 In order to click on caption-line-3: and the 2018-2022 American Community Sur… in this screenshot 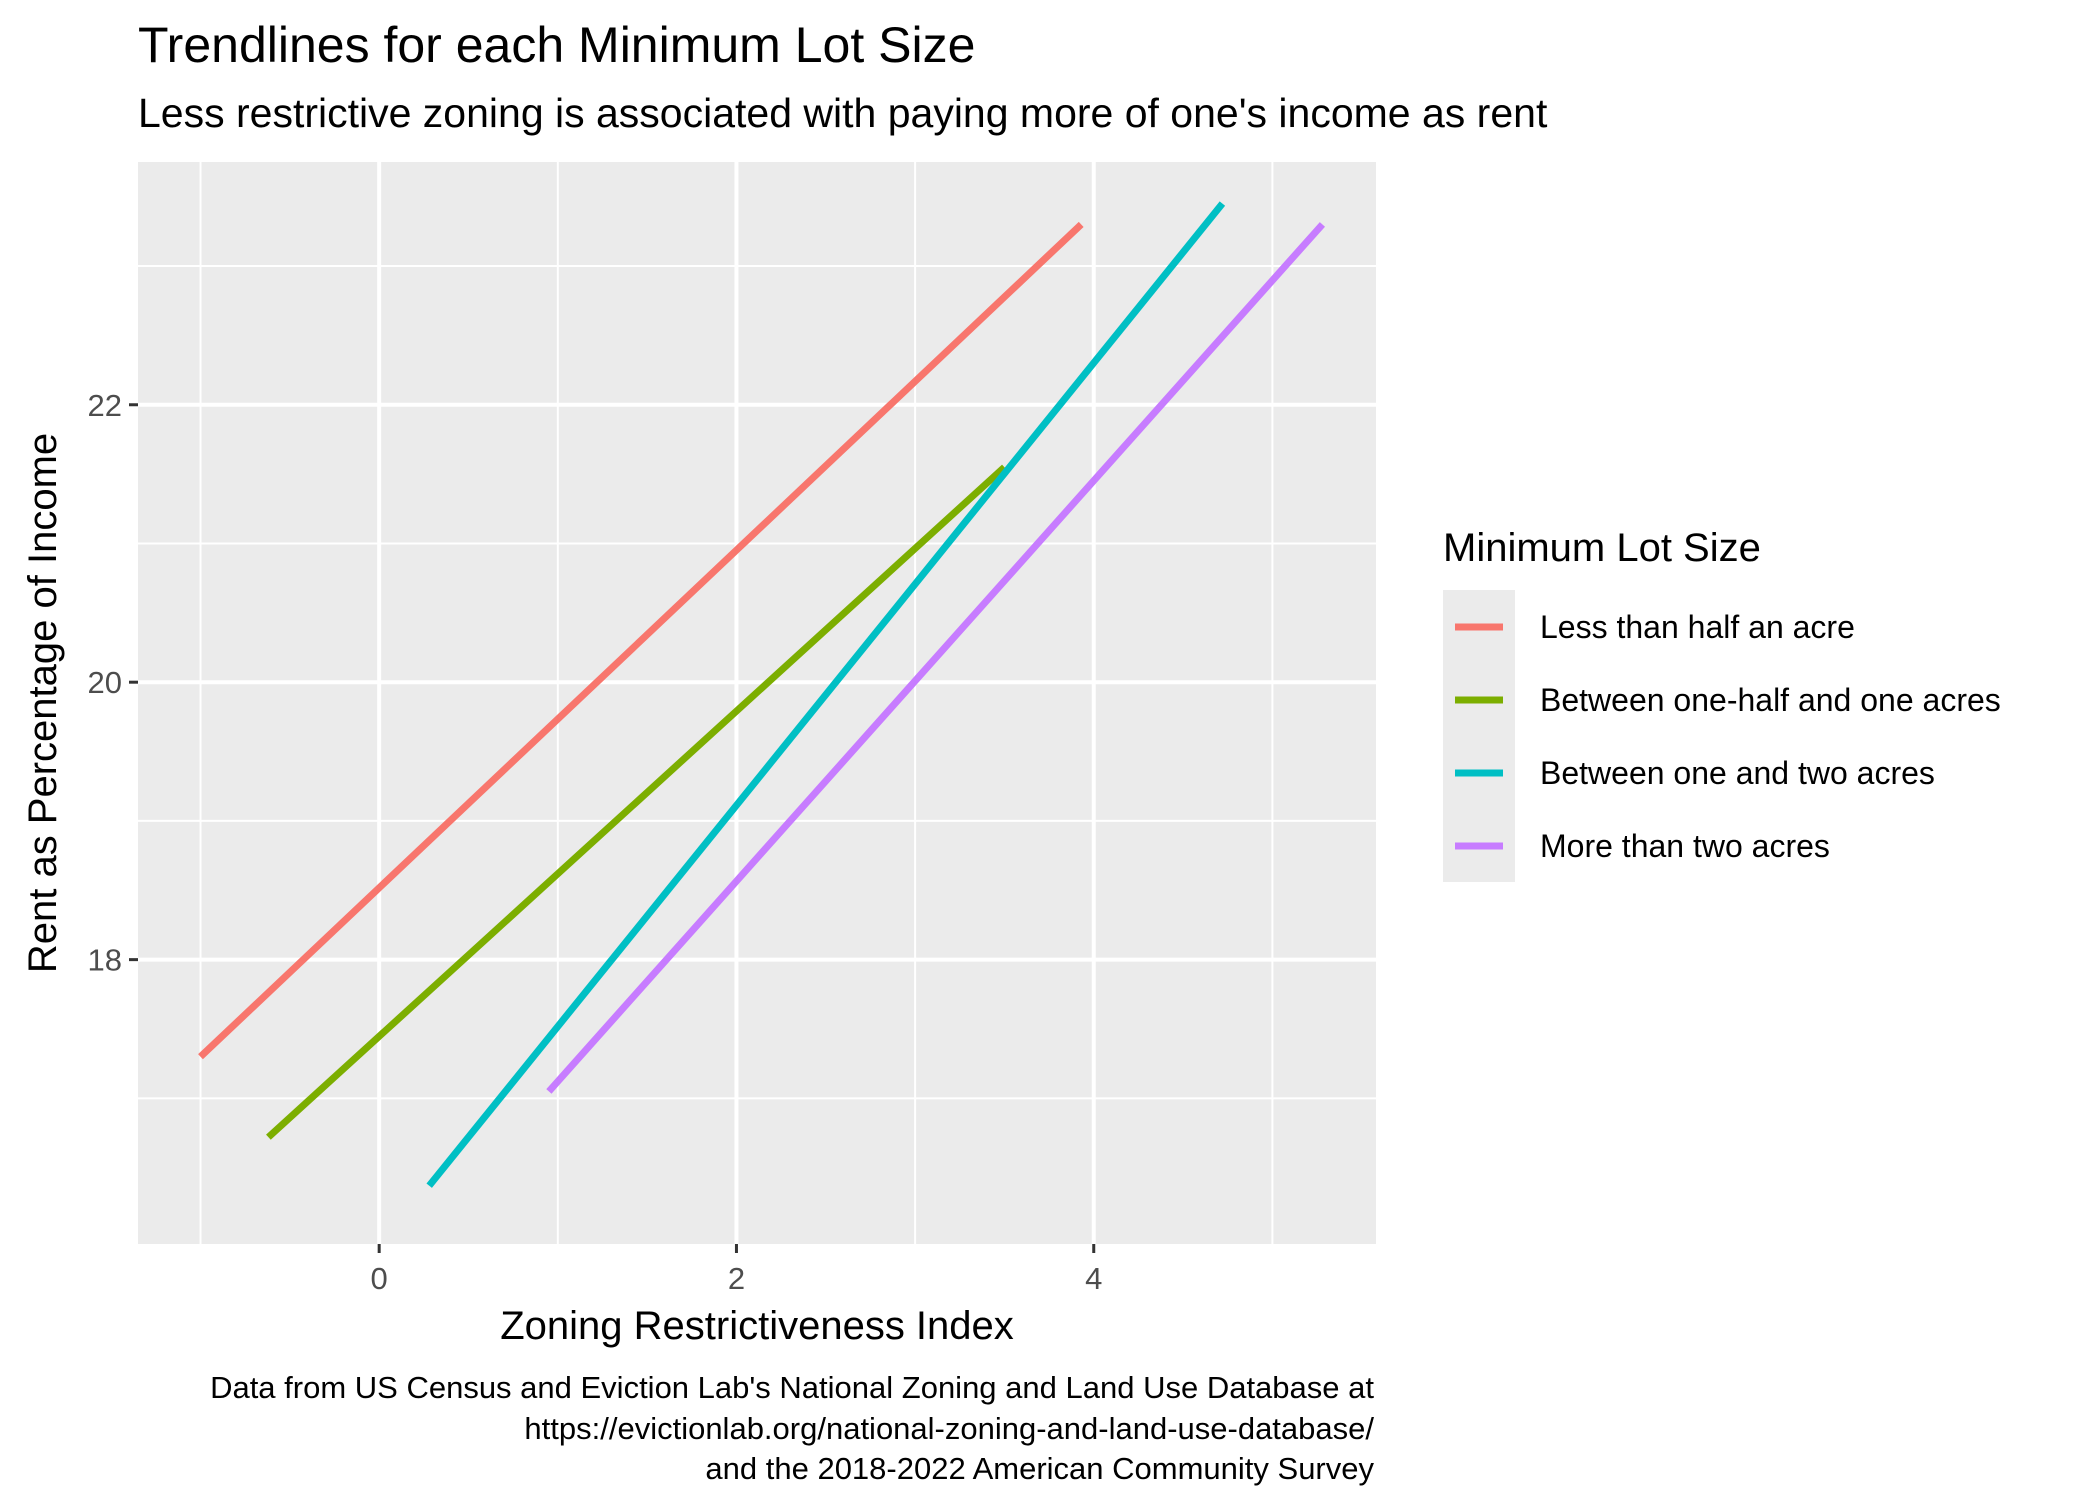, I will do `click(1039, 1468)`.